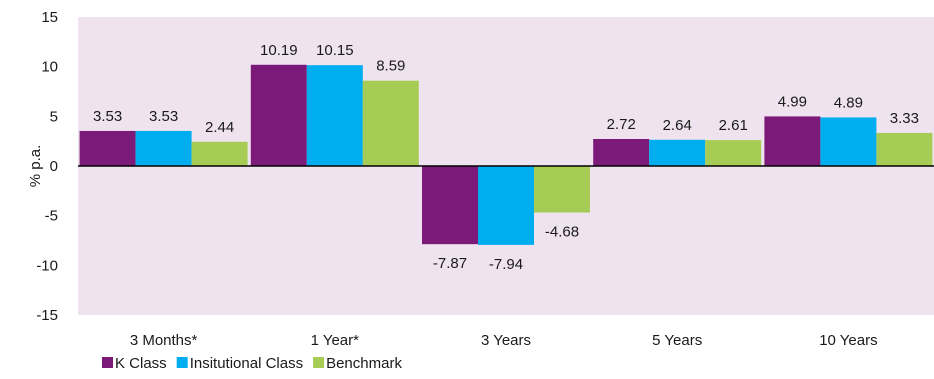  I want to click on data-label: -7.94, so click(506, 264).